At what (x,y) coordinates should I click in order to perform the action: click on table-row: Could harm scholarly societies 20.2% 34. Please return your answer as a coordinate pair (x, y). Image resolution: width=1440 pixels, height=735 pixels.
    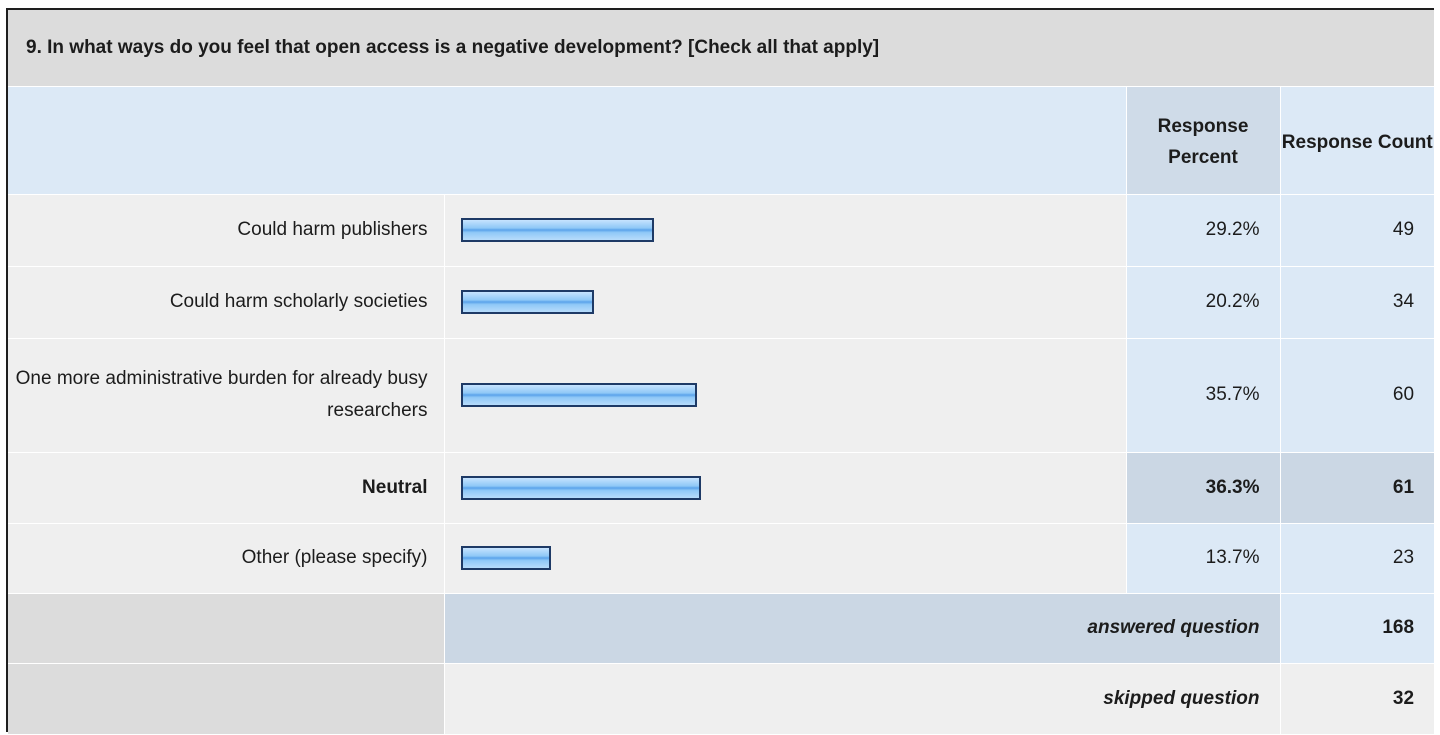
    Looking at the image, I should click on (721, 302).